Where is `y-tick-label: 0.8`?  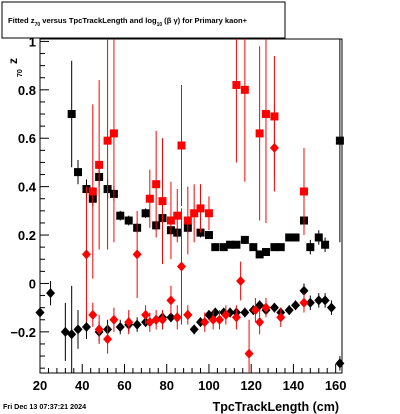 y-tick-label: 0.8 is located at coordinates (27, 90).